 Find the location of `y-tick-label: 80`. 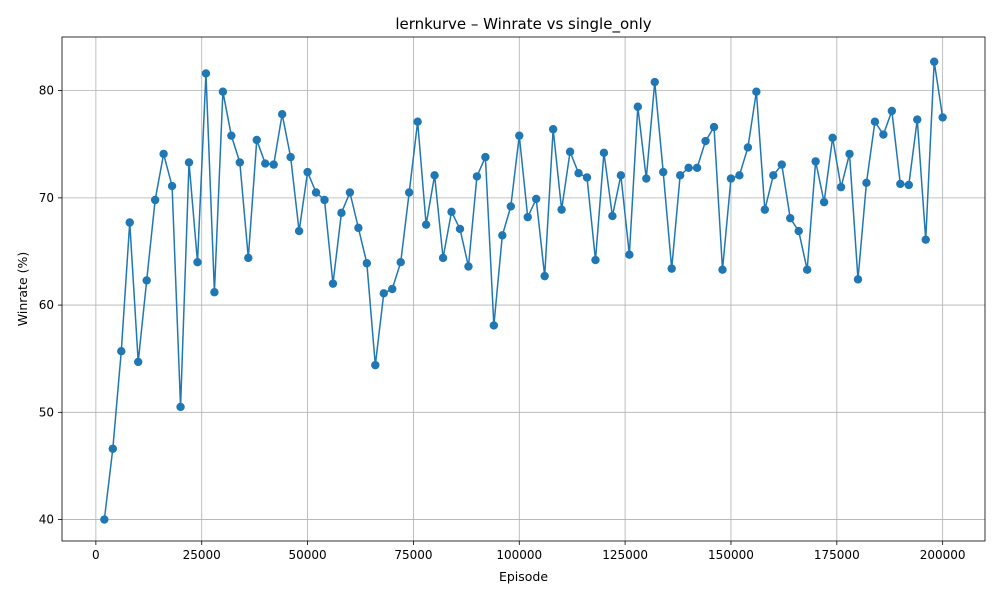

y-tick-label: 80 is located at coordinates (46, 91).